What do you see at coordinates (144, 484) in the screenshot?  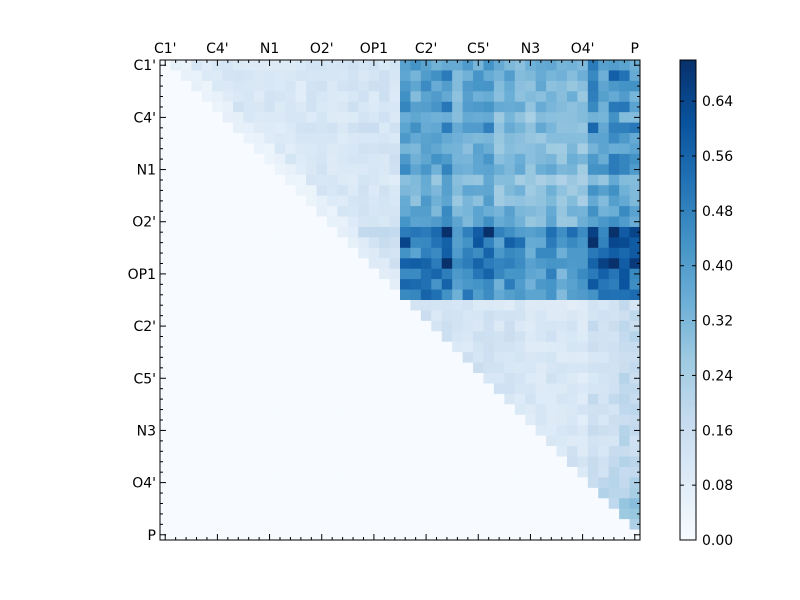 I see `y-tick-label: O4'` at bounding box center [144, 484].